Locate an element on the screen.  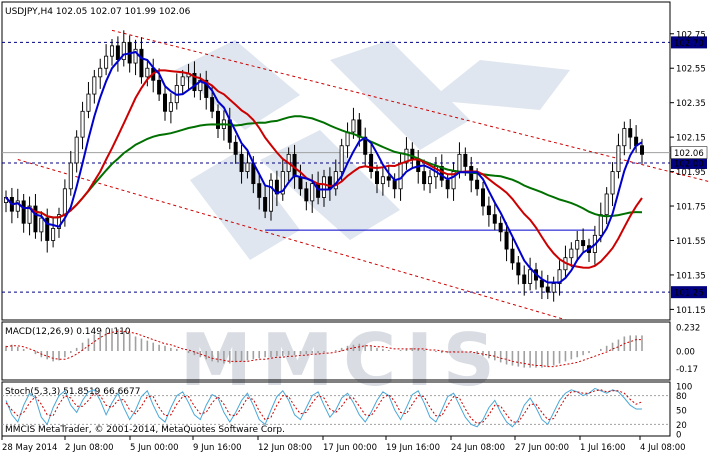
x-tick-label: 27 Jun 00:00 is located at coordinates (542, 448).